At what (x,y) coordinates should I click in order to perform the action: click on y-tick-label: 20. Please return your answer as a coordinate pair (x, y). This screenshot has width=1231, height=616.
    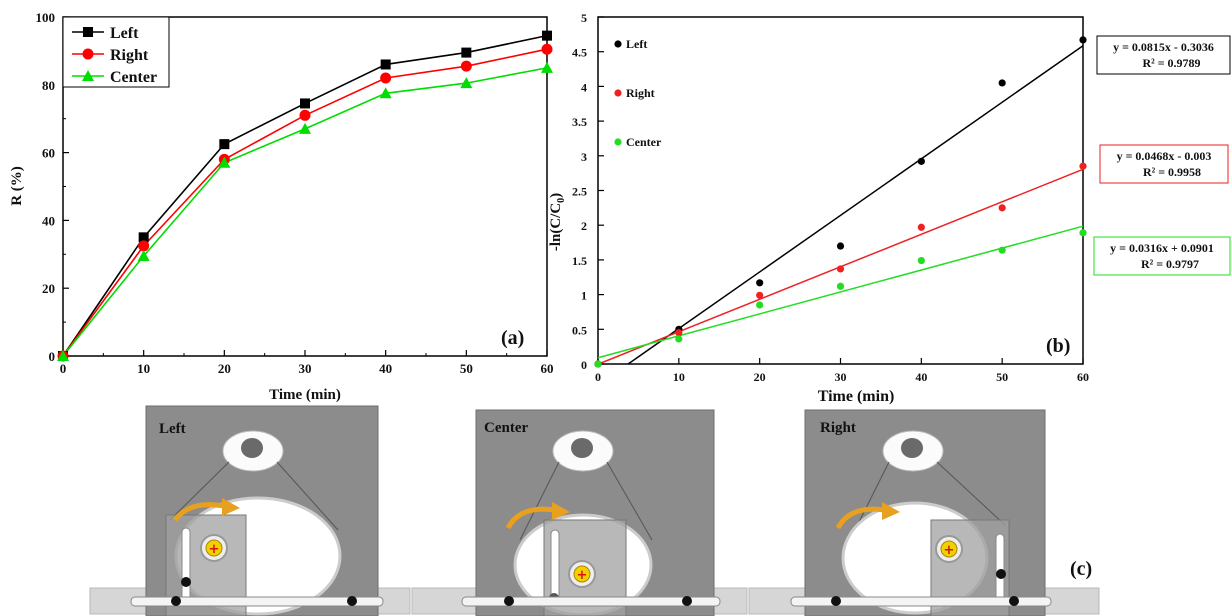
    Looking at the image, I should click on (48, 288).